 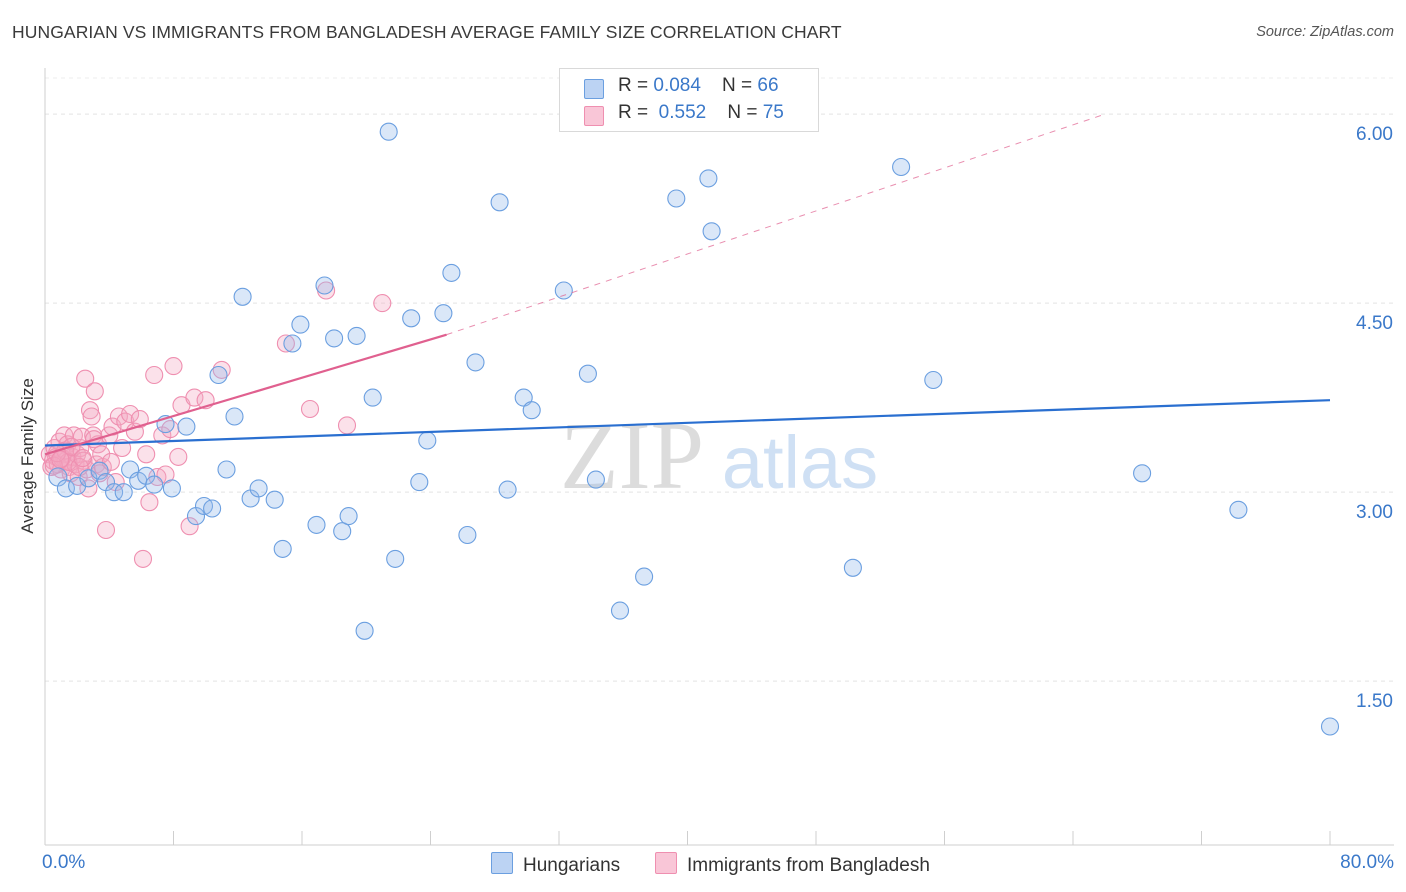 What do you see at coordinates (776, 224) in the screenshot?
I see `bangladesh-trend-extension` at bounding box center [776, 224].